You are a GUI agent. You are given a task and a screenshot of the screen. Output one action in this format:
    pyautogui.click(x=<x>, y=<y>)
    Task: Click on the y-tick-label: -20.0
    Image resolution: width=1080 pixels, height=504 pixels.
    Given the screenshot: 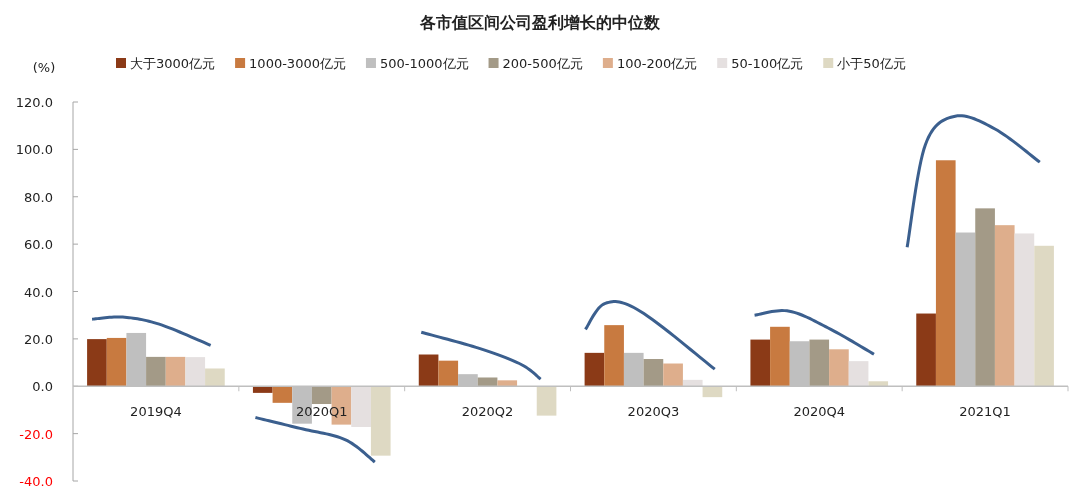 What is the action you would take?
    pyautogui.click(x=36, y=434)
    